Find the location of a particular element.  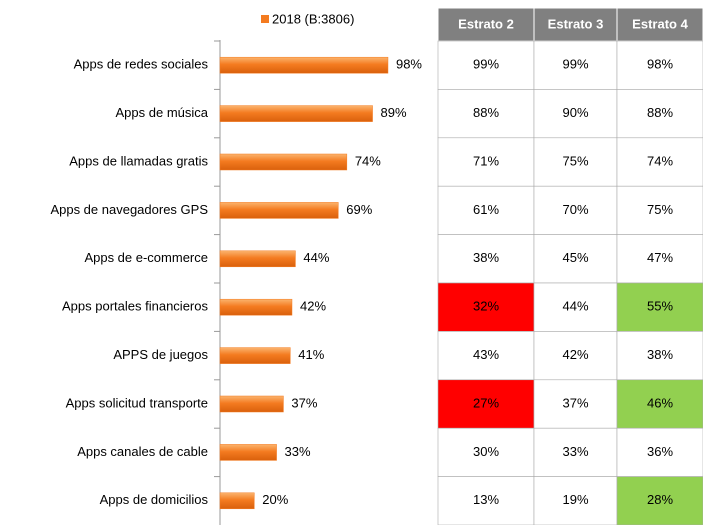

category-label: Apps canales de cable is located at coordinates (142, 451).